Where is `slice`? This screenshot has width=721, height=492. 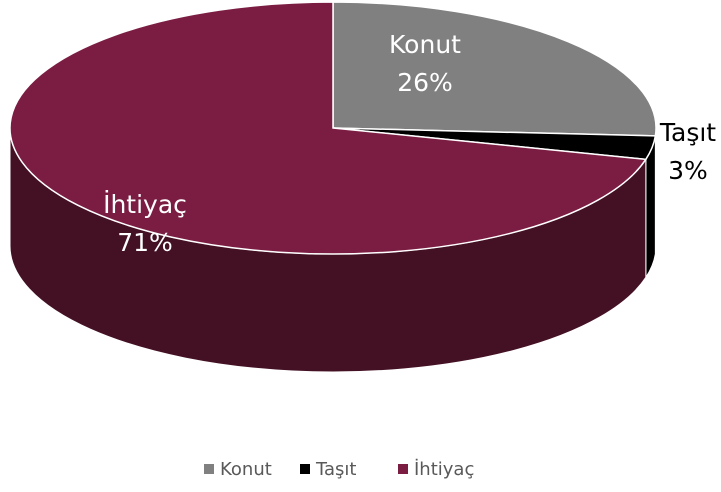
slice is located at coordinates (494, 69).